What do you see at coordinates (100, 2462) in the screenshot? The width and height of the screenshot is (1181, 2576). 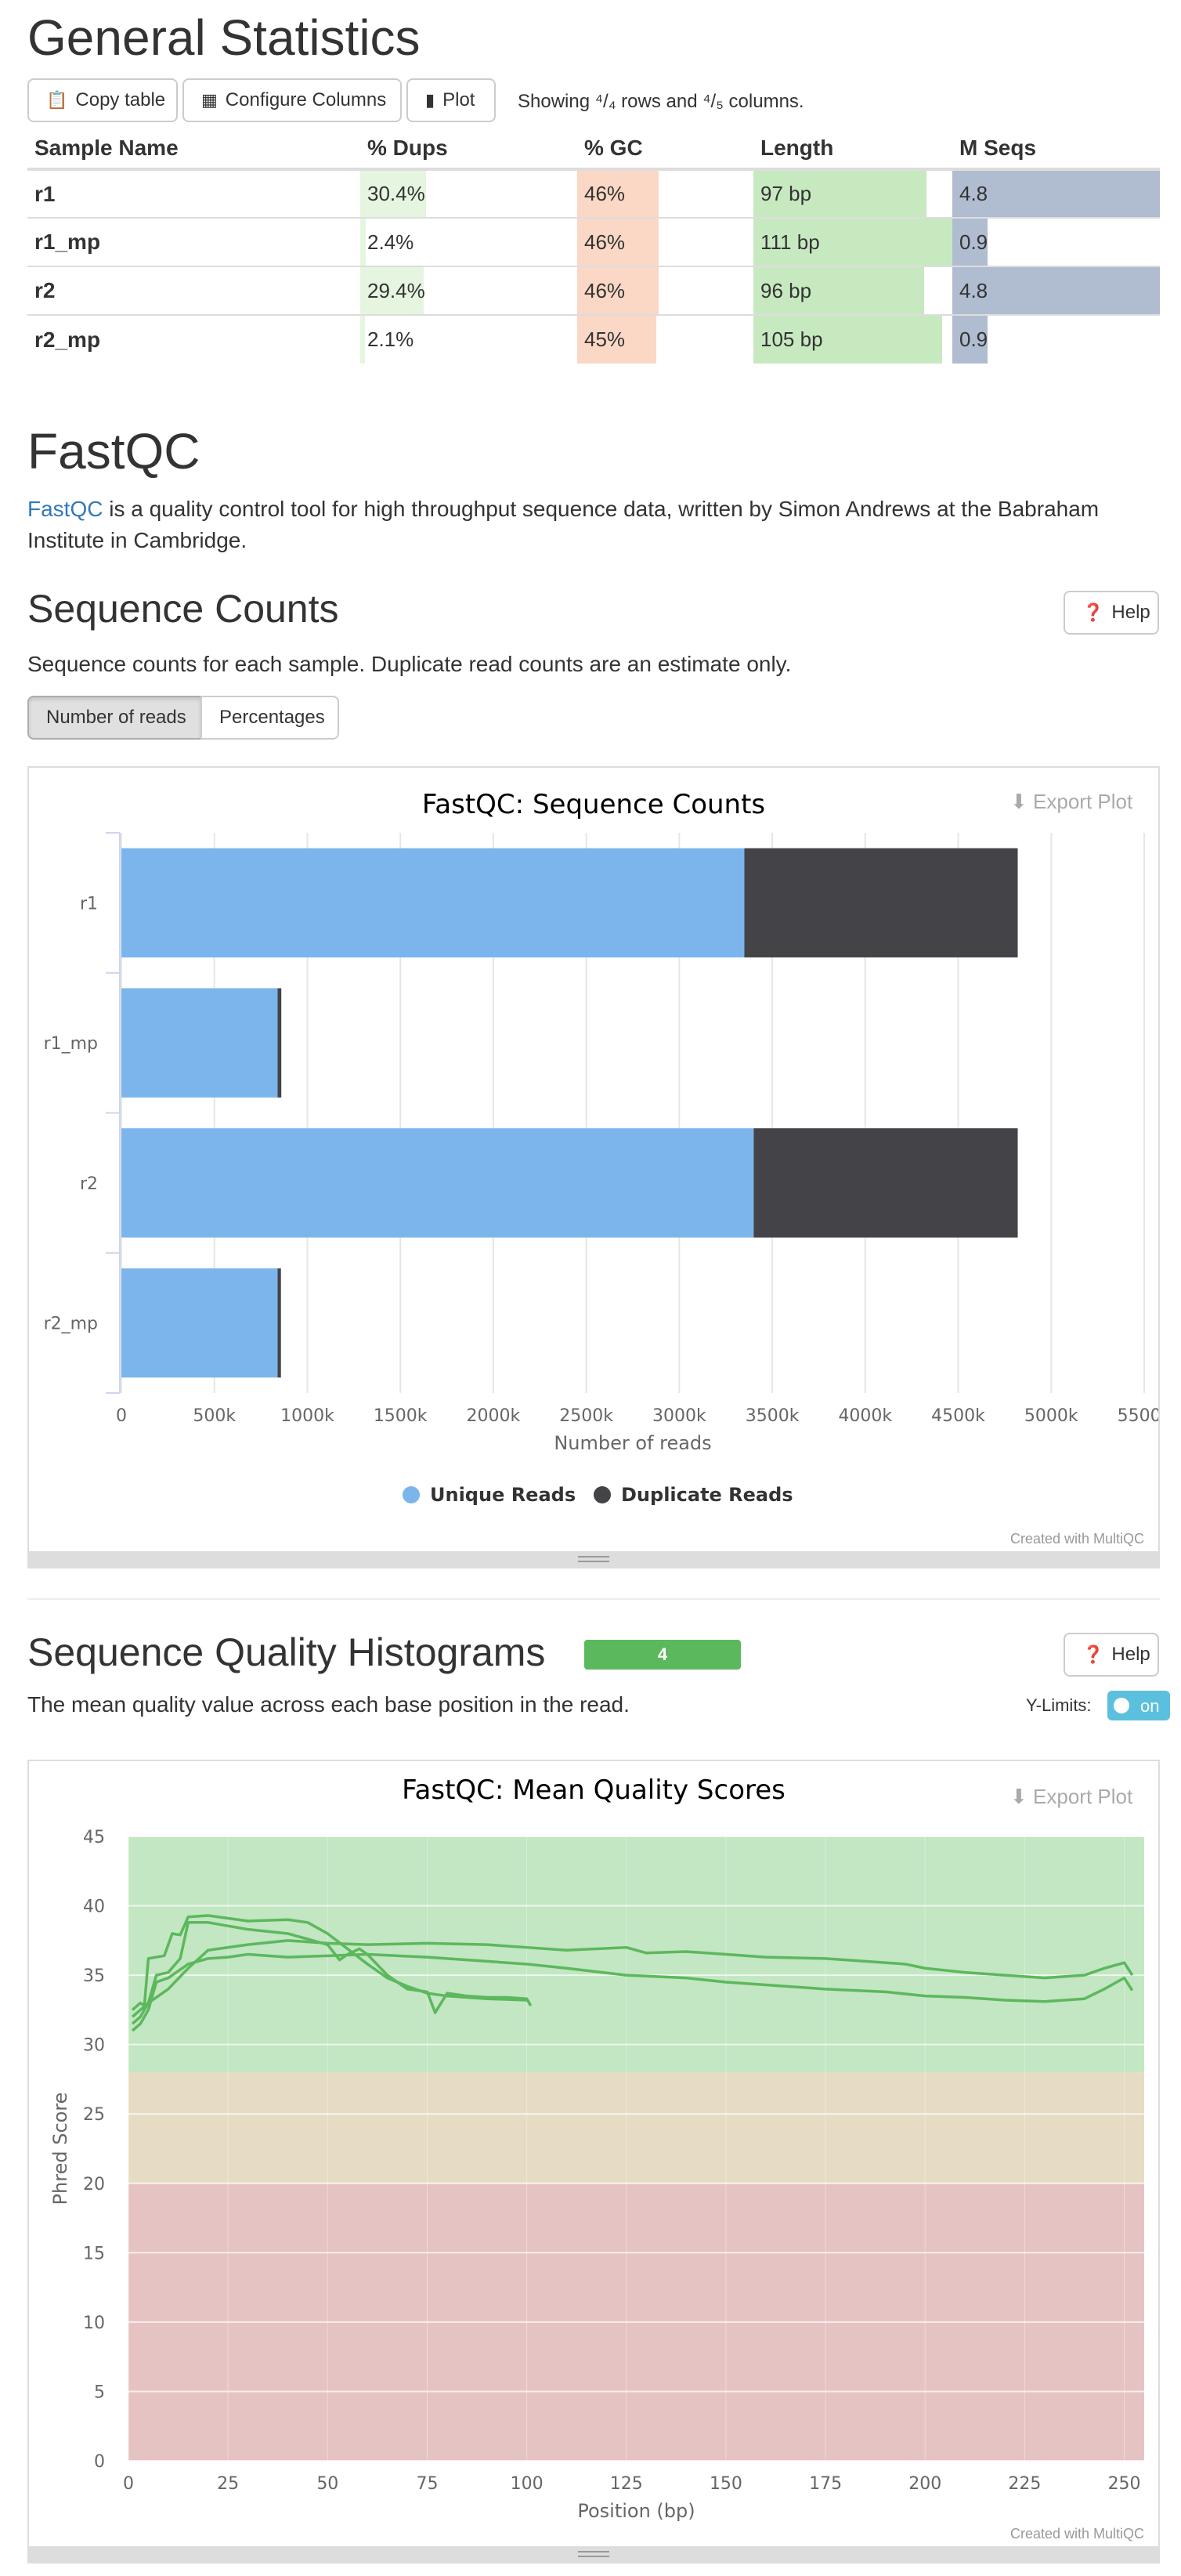 I see `y-tick-label: 0` at bounding box center [100, 2462].